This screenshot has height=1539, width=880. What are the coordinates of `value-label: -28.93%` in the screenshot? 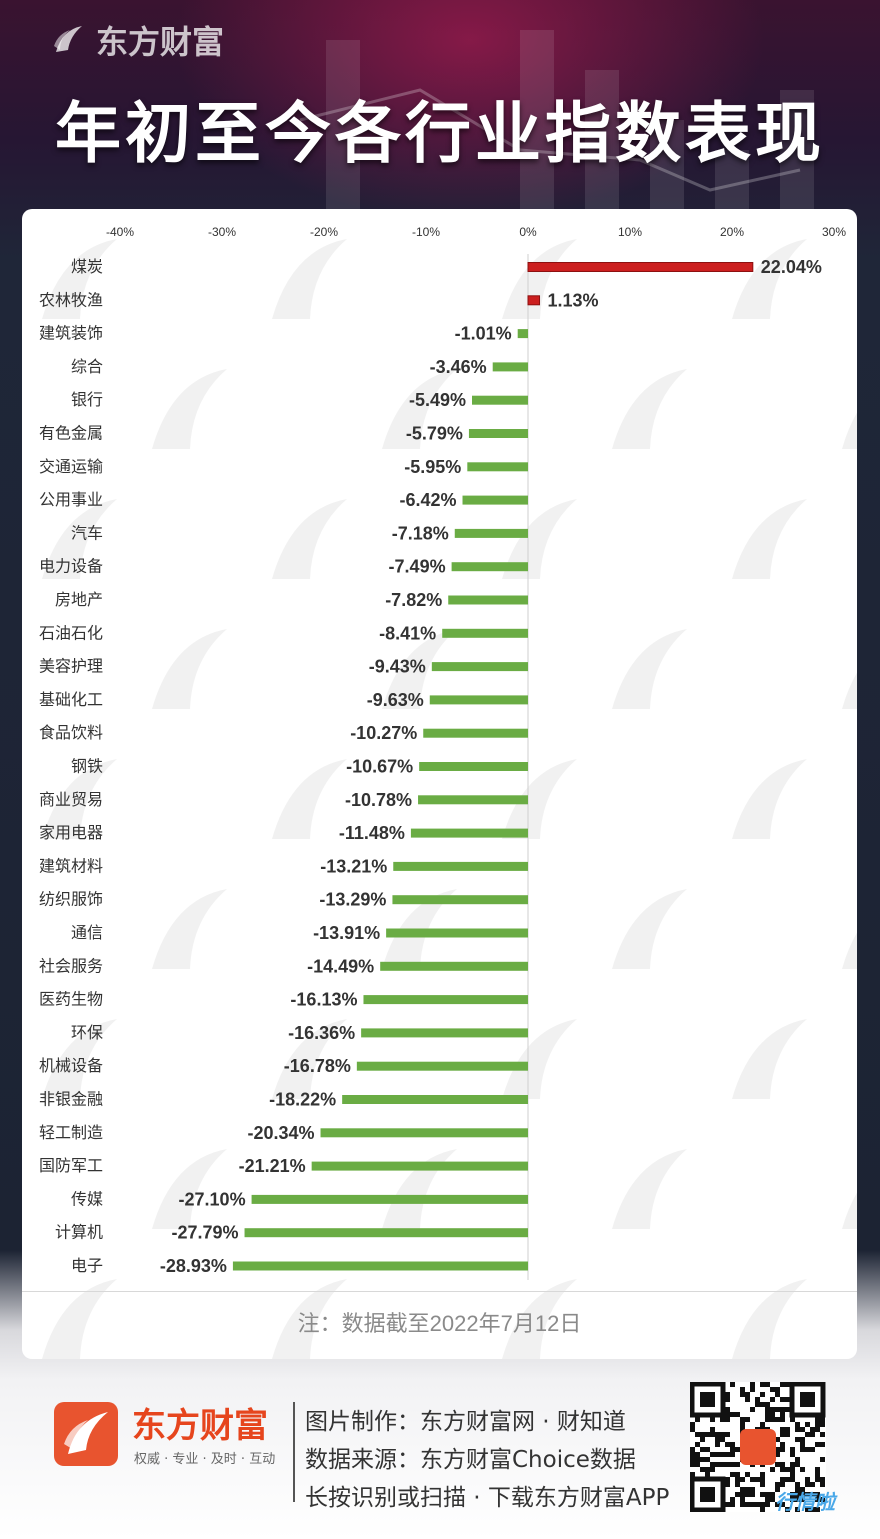 It's located at (193, 1266).